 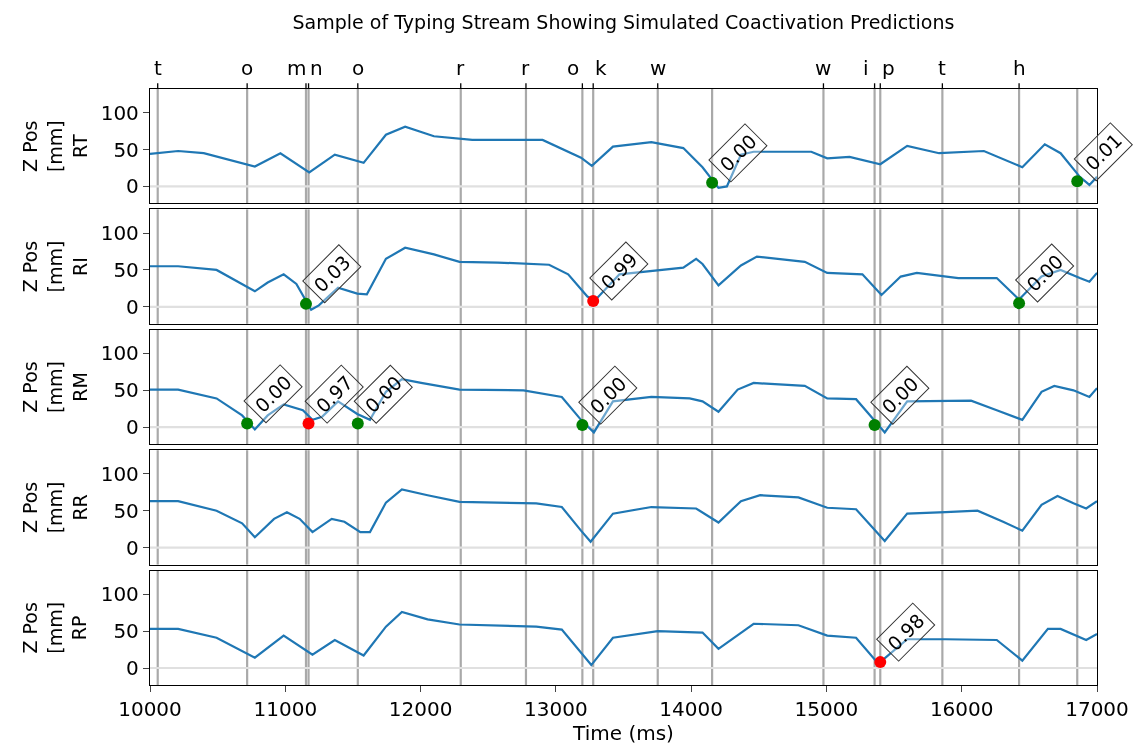 I want to click on x-tick-label: 10000, so click(x=150, y=709).